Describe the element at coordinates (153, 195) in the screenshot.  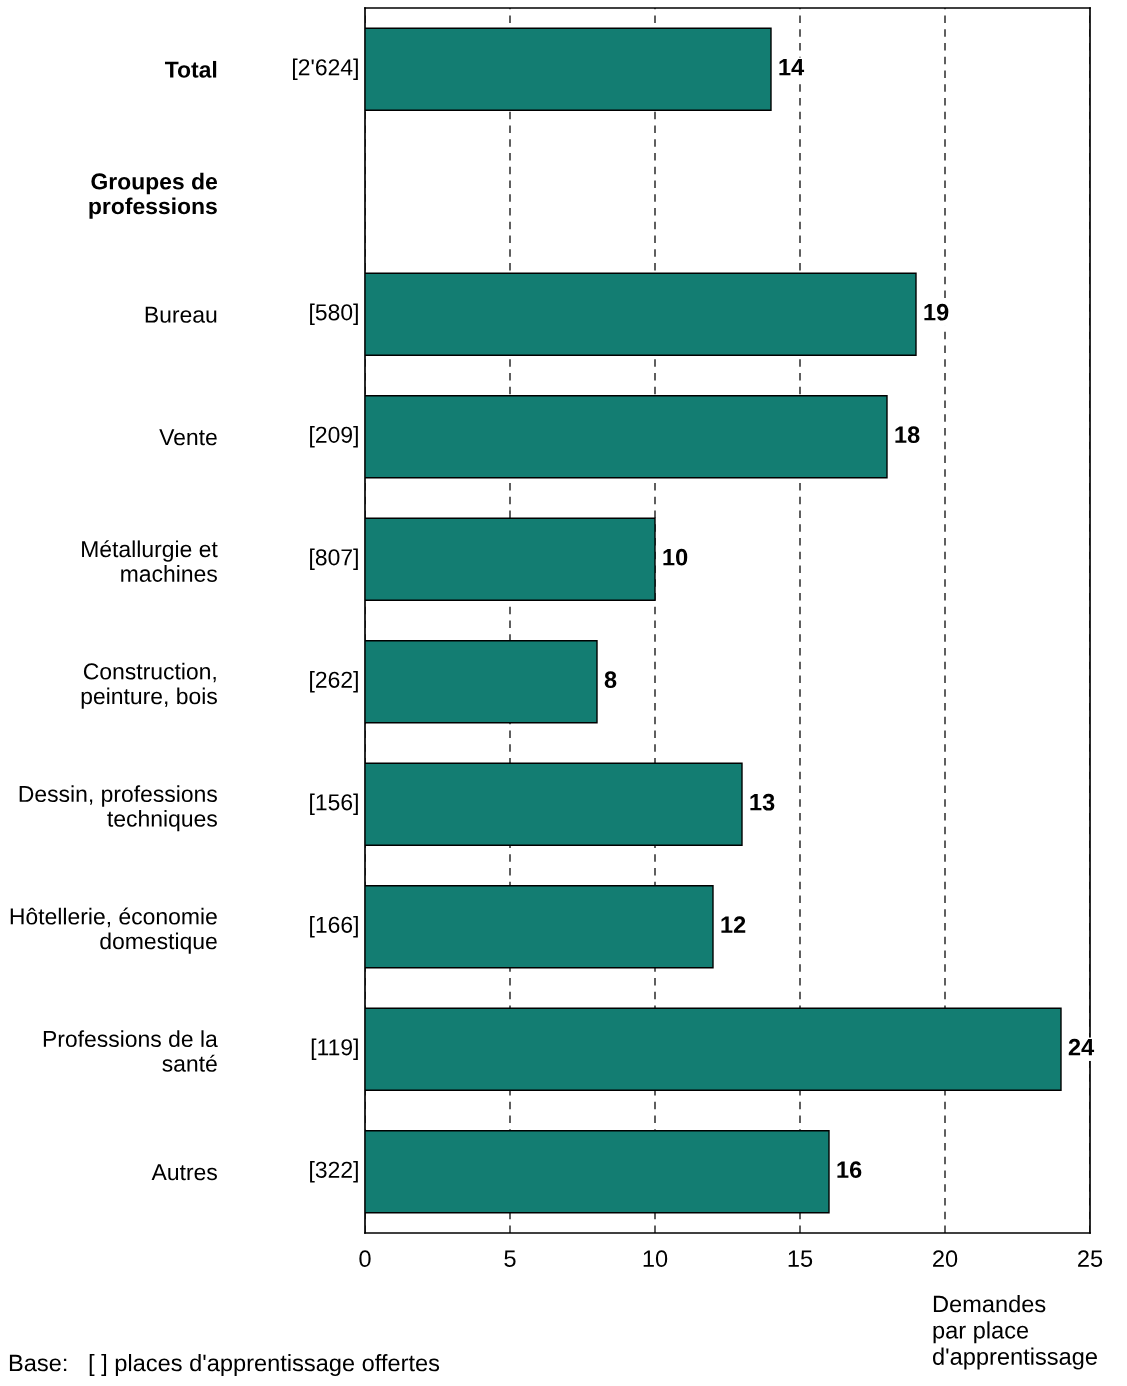
I see `y-tick-label: Groupes de professions` at that location.